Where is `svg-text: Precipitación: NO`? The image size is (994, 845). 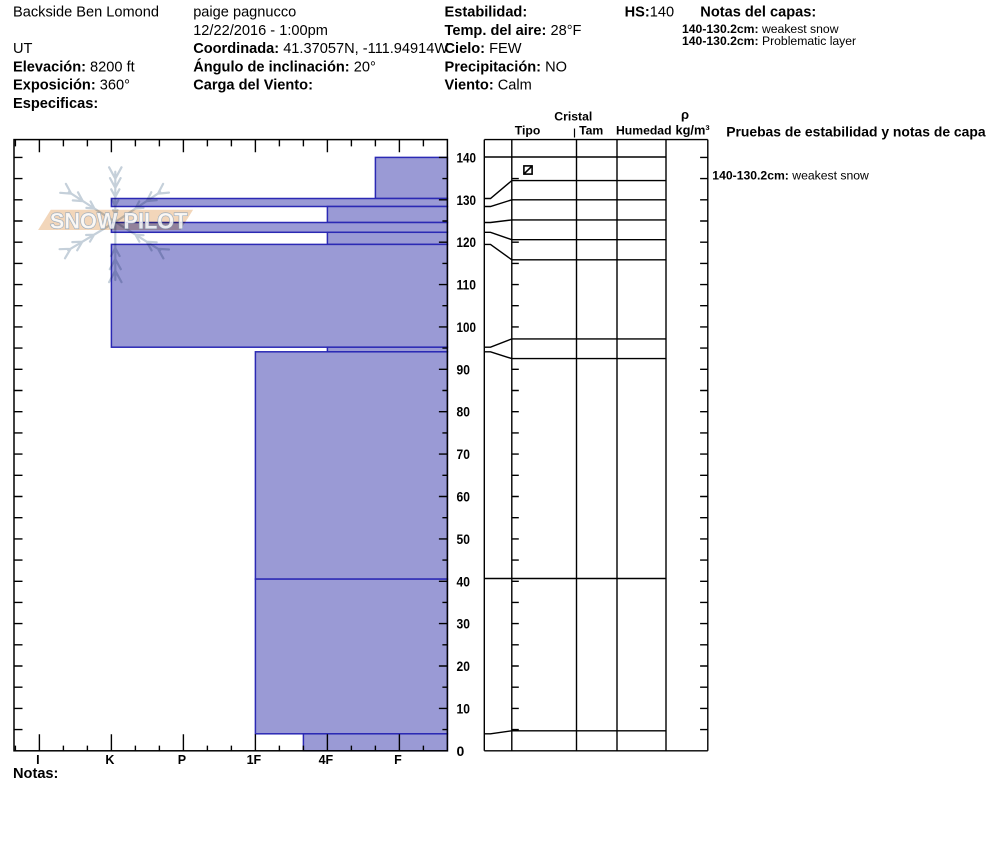 svg-text: Precipitación: NO is located at coordinates (506, 67).